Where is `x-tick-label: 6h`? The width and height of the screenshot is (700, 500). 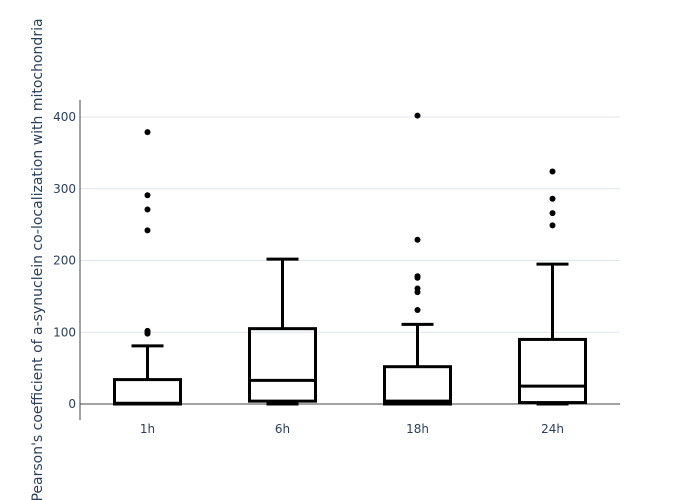 x-tick-label: 6h is located at coordinates (282, 429).